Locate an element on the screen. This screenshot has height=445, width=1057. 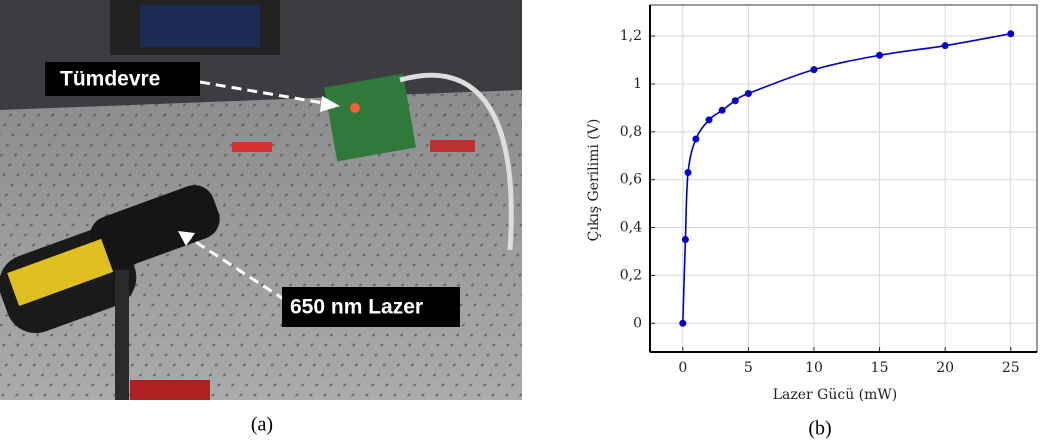
y-axis-label: Çıkış Gerilimi (V) is located at coordinates (594, 180).